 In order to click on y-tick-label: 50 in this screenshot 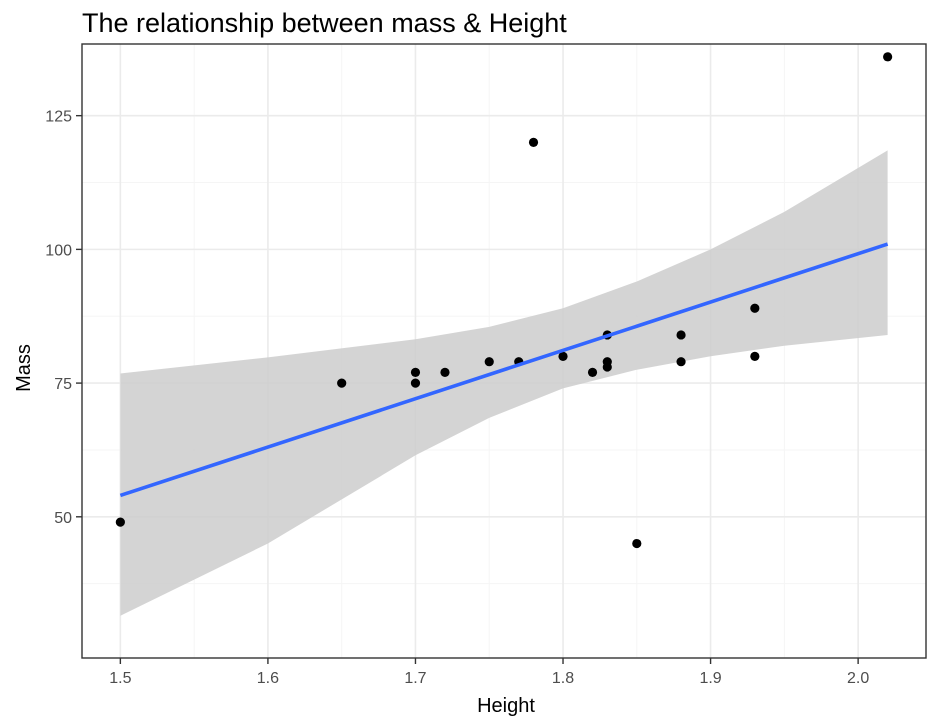, I will do `click(63, 518)`.